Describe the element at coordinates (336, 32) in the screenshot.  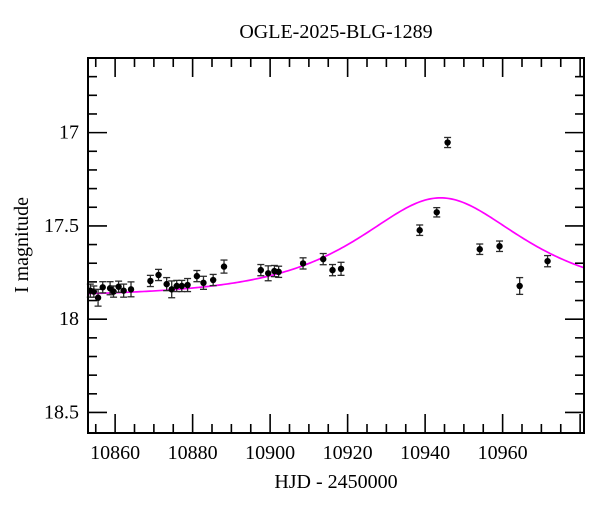
I see `chart-title: OGLE-2025-BLG-1289` at that location.